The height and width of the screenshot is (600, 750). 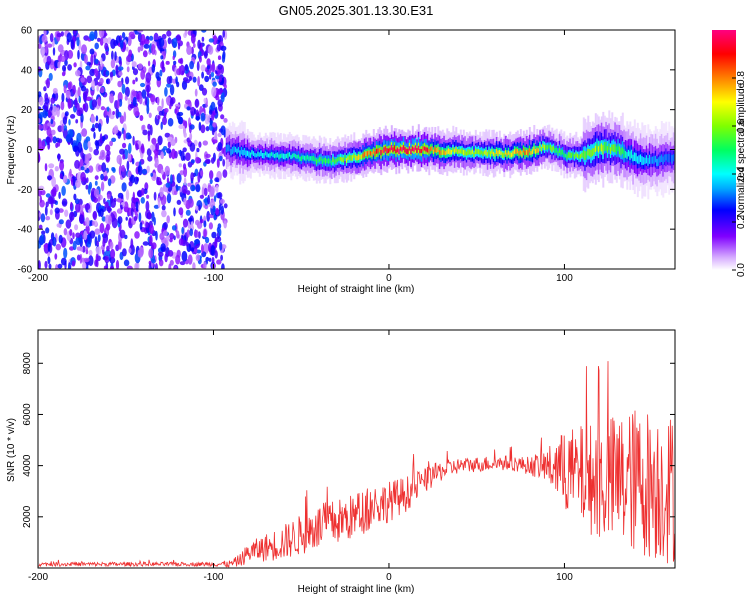 I want to click on figure-title: GN05.2025.301.13.30.E31, so click(x=356, y=10).